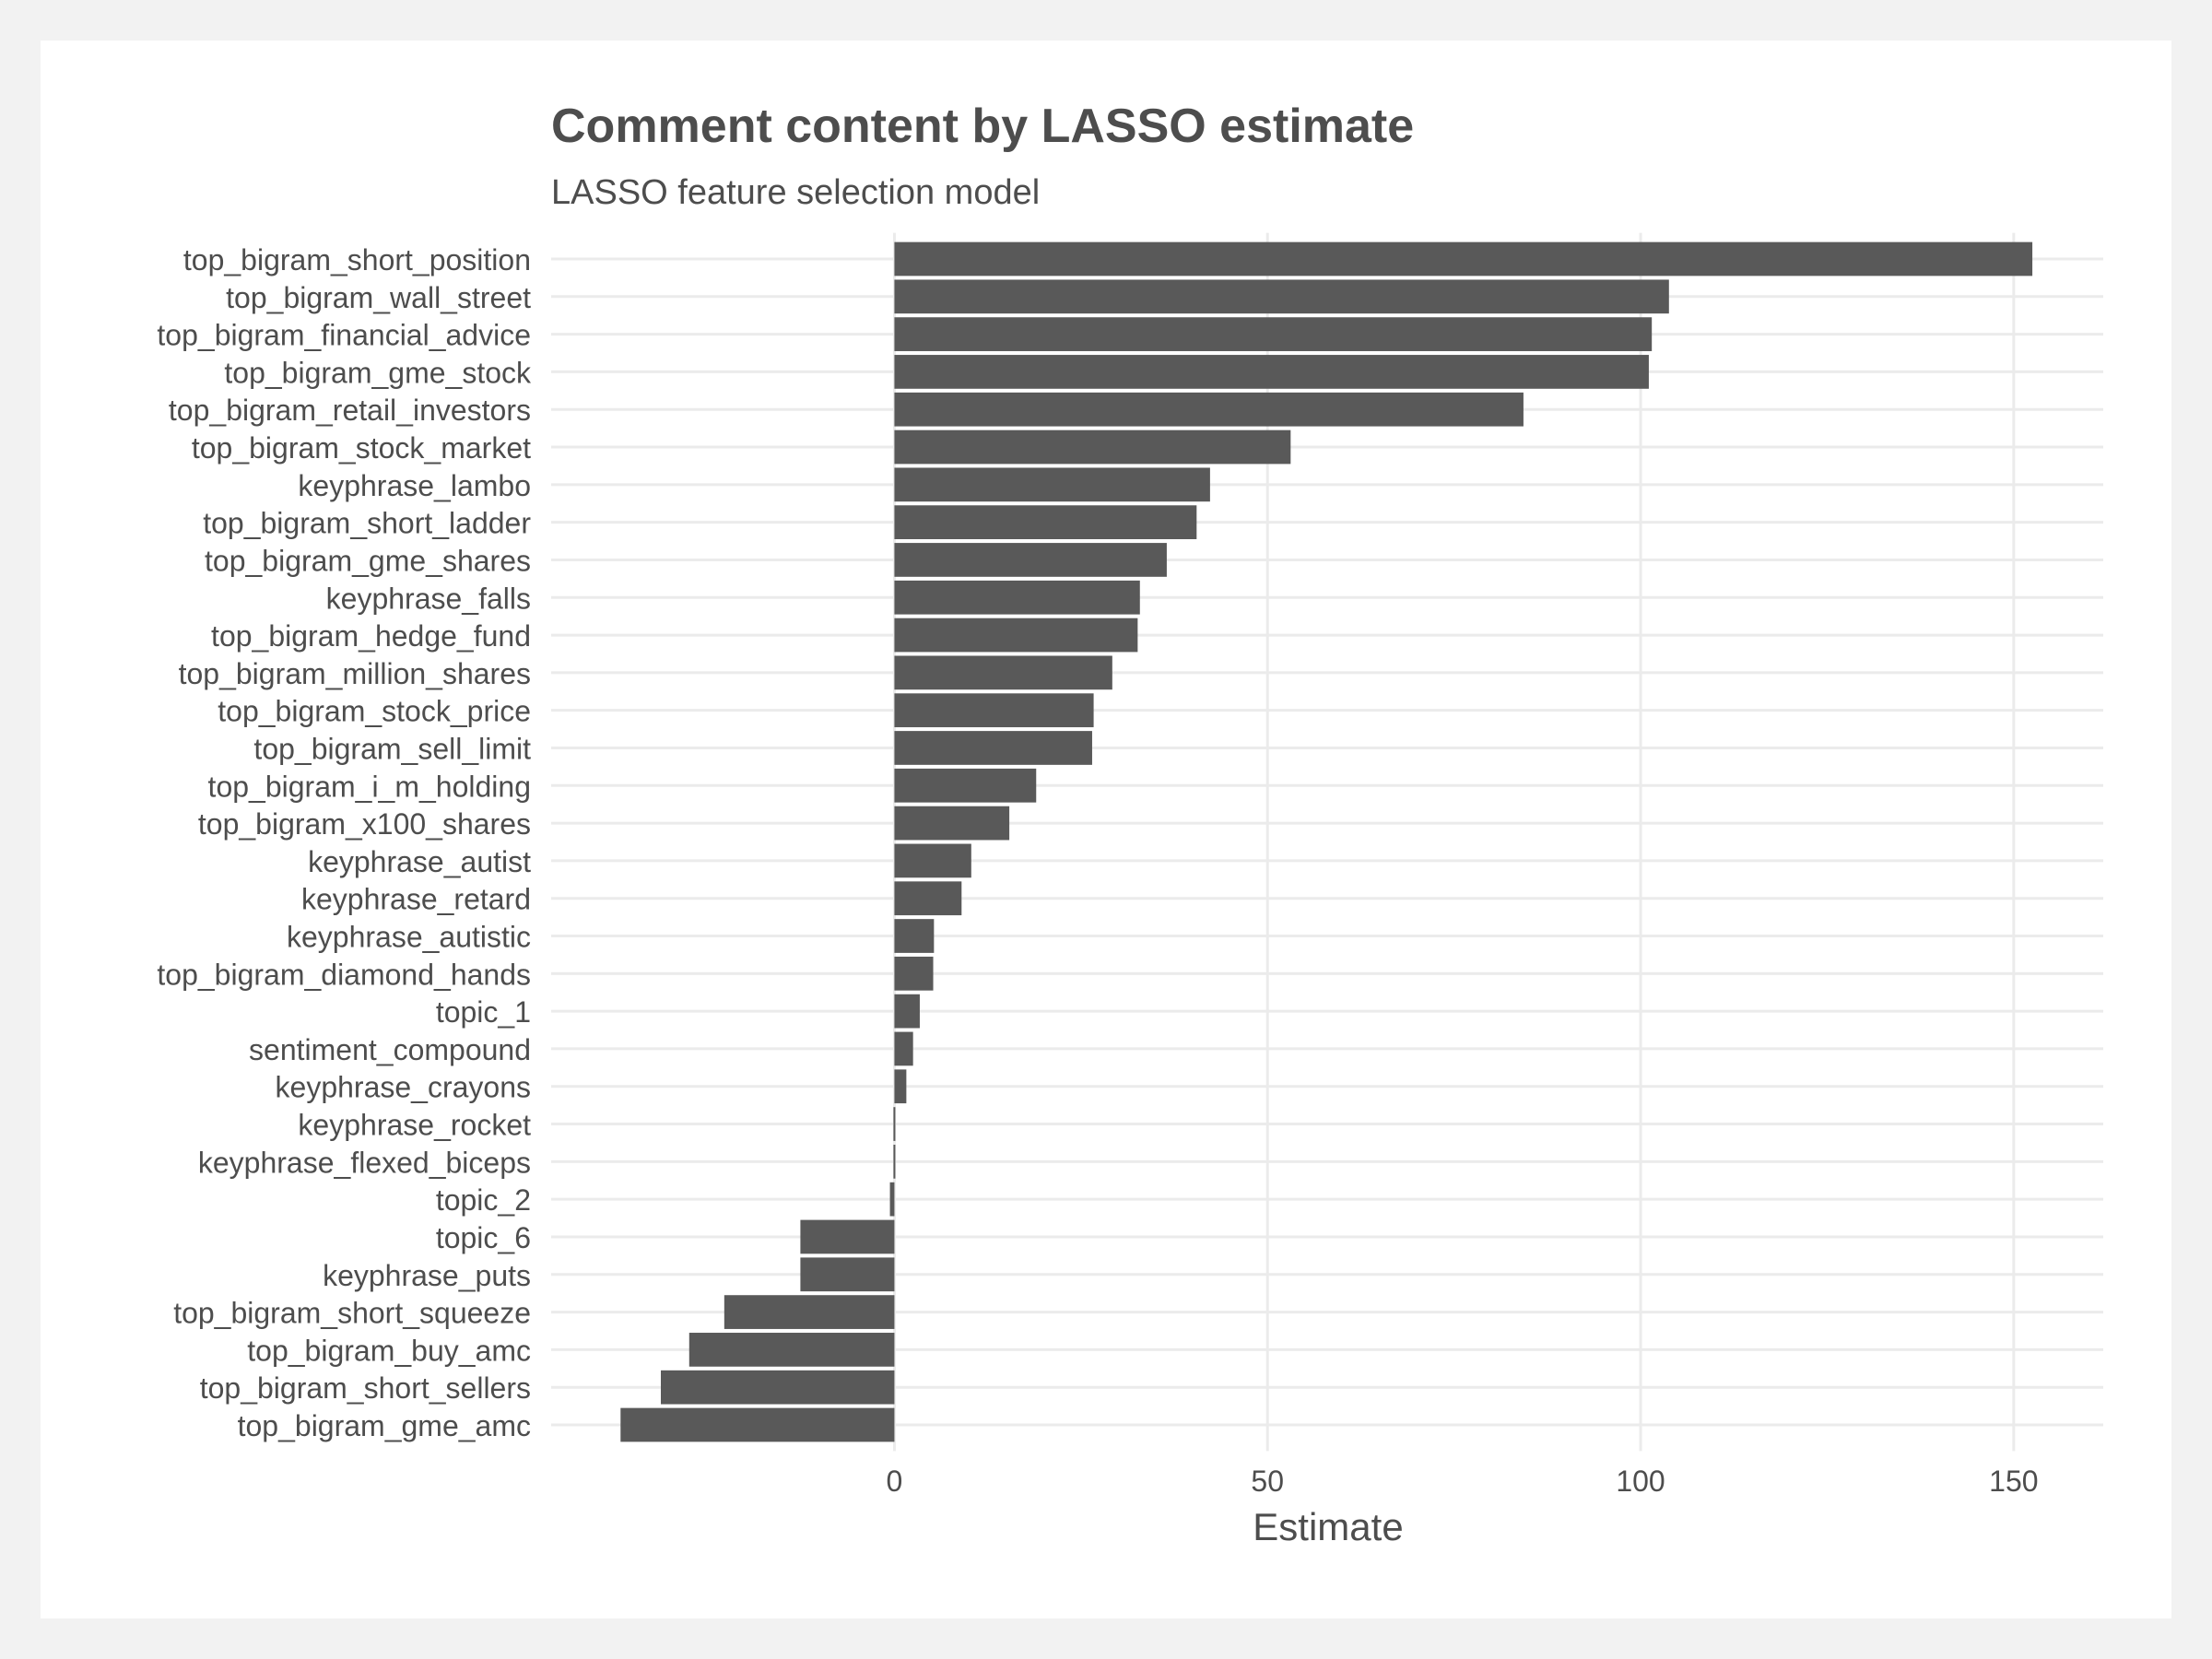 Image resolution: width=2212 pixels, height=1659 pixels. What do you see at coordinates (1281, 296) in the screenshot?
I see `bar-top_bigram_wall_street` at bounding box center [1281, 296].